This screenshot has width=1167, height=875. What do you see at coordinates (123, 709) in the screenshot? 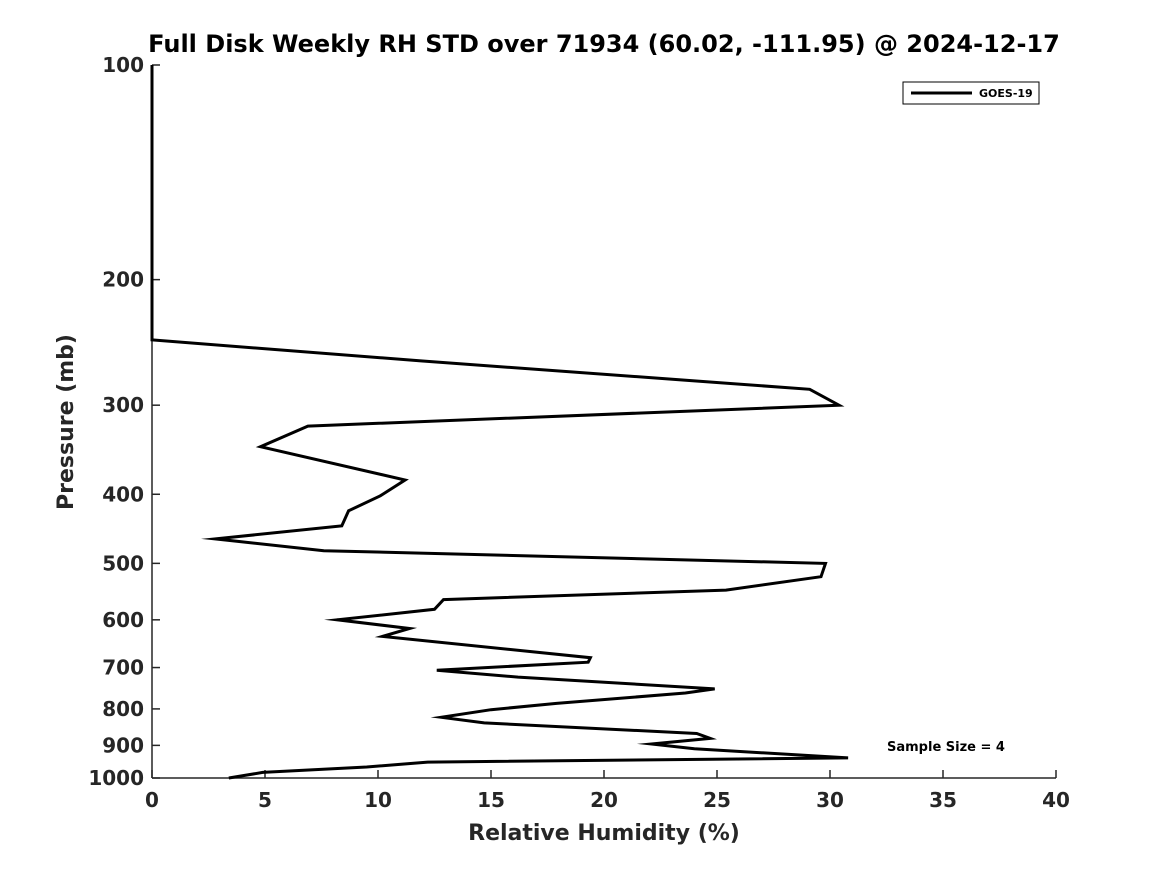
I see `y-tick-label-800: 800` at bounding box center [123, 709].